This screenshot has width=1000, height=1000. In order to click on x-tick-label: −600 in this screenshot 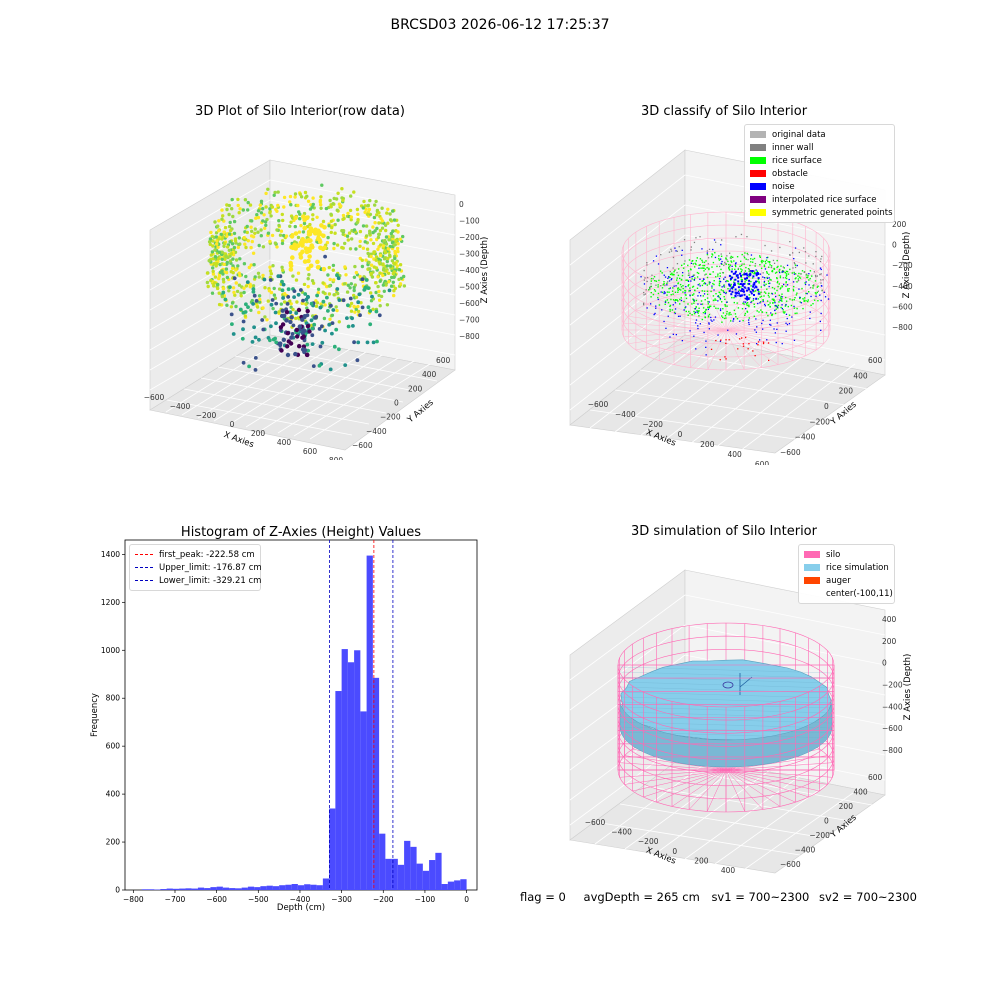, I will do `click(595, 822)`.